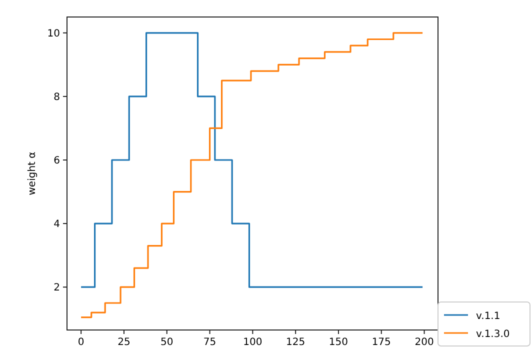 Image resolution: width=532 pixels, height=348 pixels. Describe the element at coordinates (381, 342) in the screenshot. I see `x-tick-label: 175` at that location.